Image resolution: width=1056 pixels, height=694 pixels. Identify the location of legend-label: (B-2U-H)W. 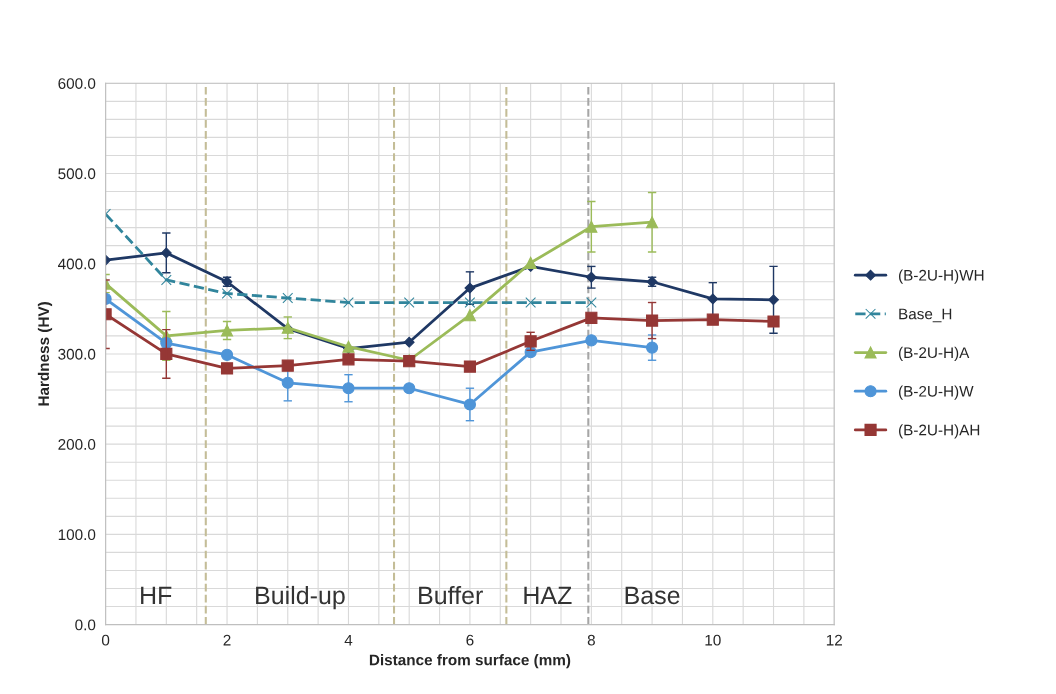
(936, 392).